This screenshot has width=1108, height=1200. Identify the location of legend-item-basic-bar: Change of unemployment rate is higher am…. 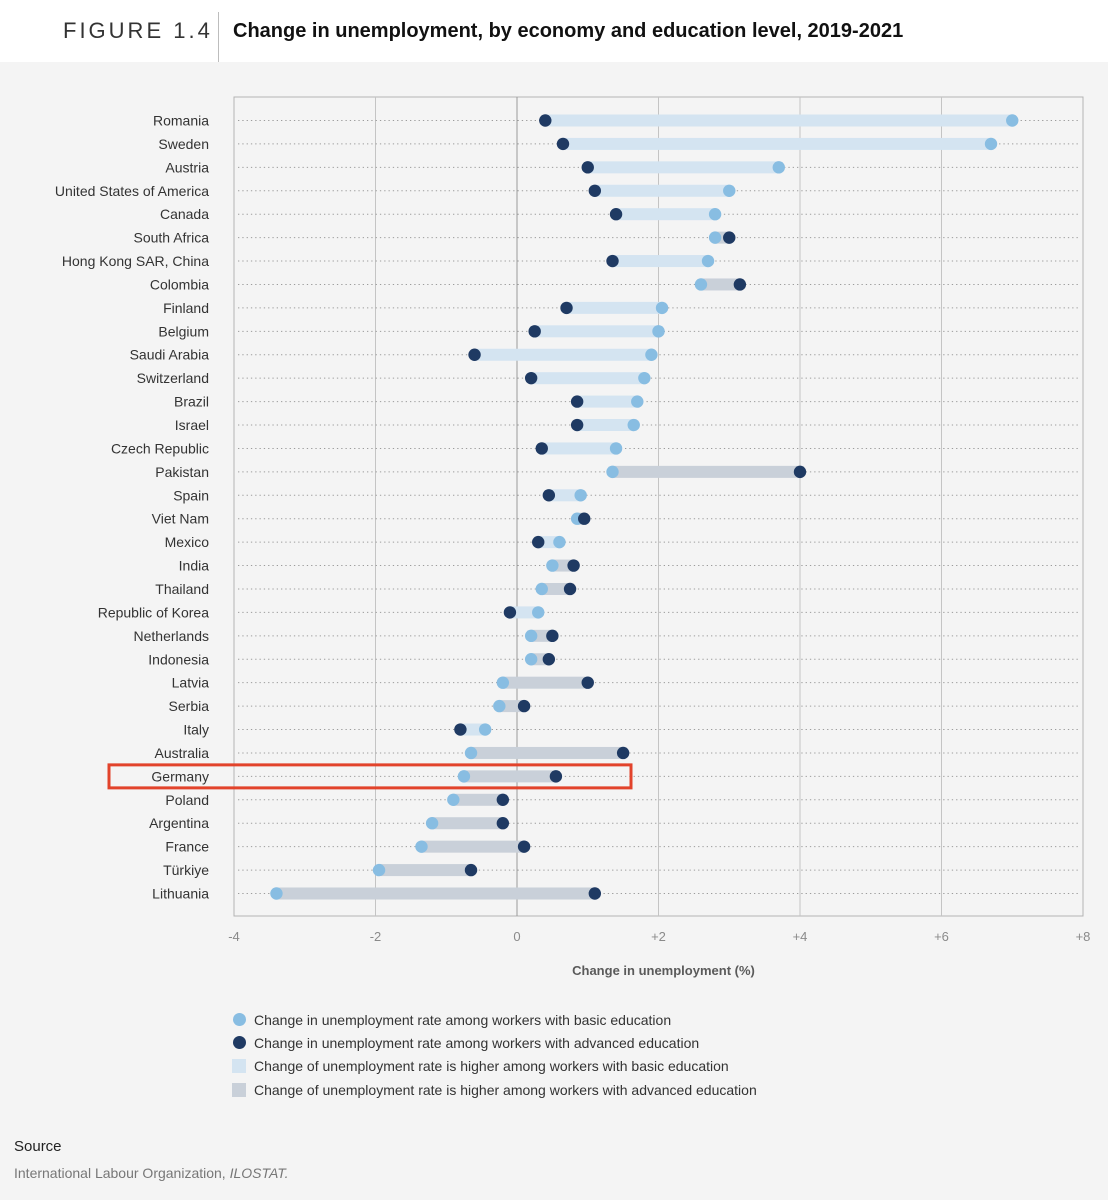
(494, 1066).